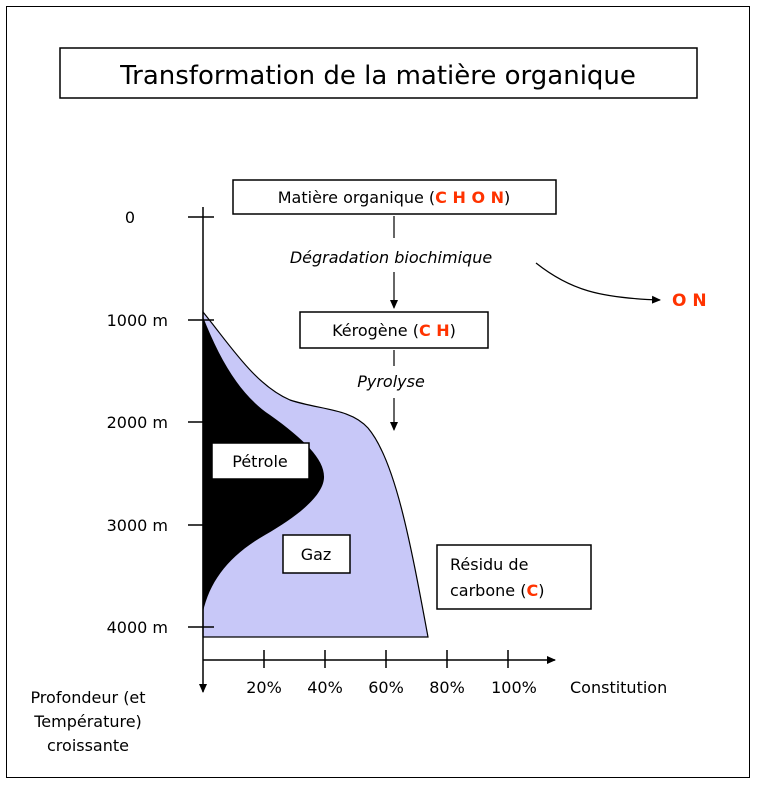 Image resolution: width=760 pixels, height=787 pixels. What do you see at coordinates (514, 577) in the screenshot?
I see `residu-carbone-box` at bounding box center [514, 577].